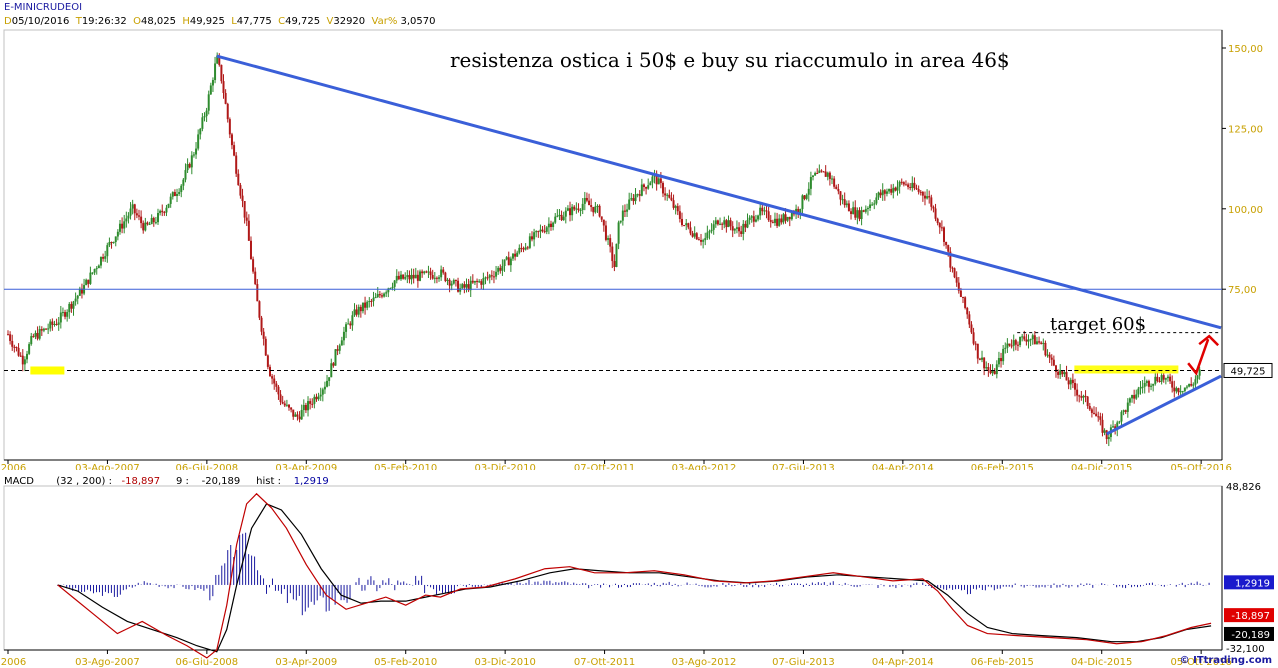 The width and height of the screenshot is (1278, 668). What do you see at coordinates (186, 21) in the screenshot?
I see `high-key: H` at bounding box center [186, 21].